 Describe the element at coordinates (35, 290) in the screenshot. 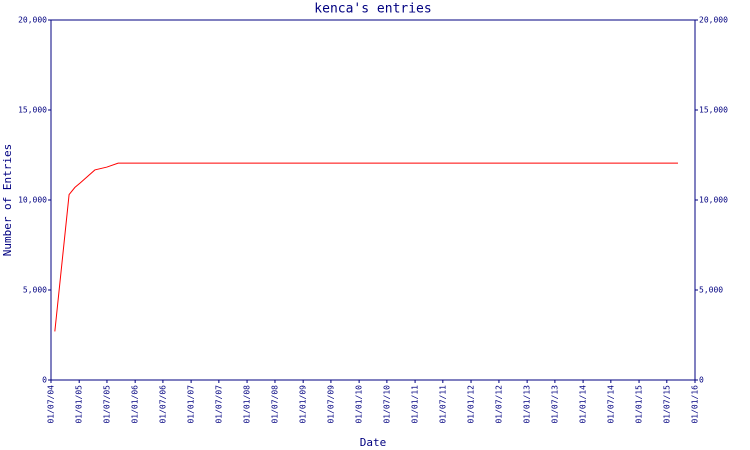

I see `y-tick-label: 5,000` at that location.